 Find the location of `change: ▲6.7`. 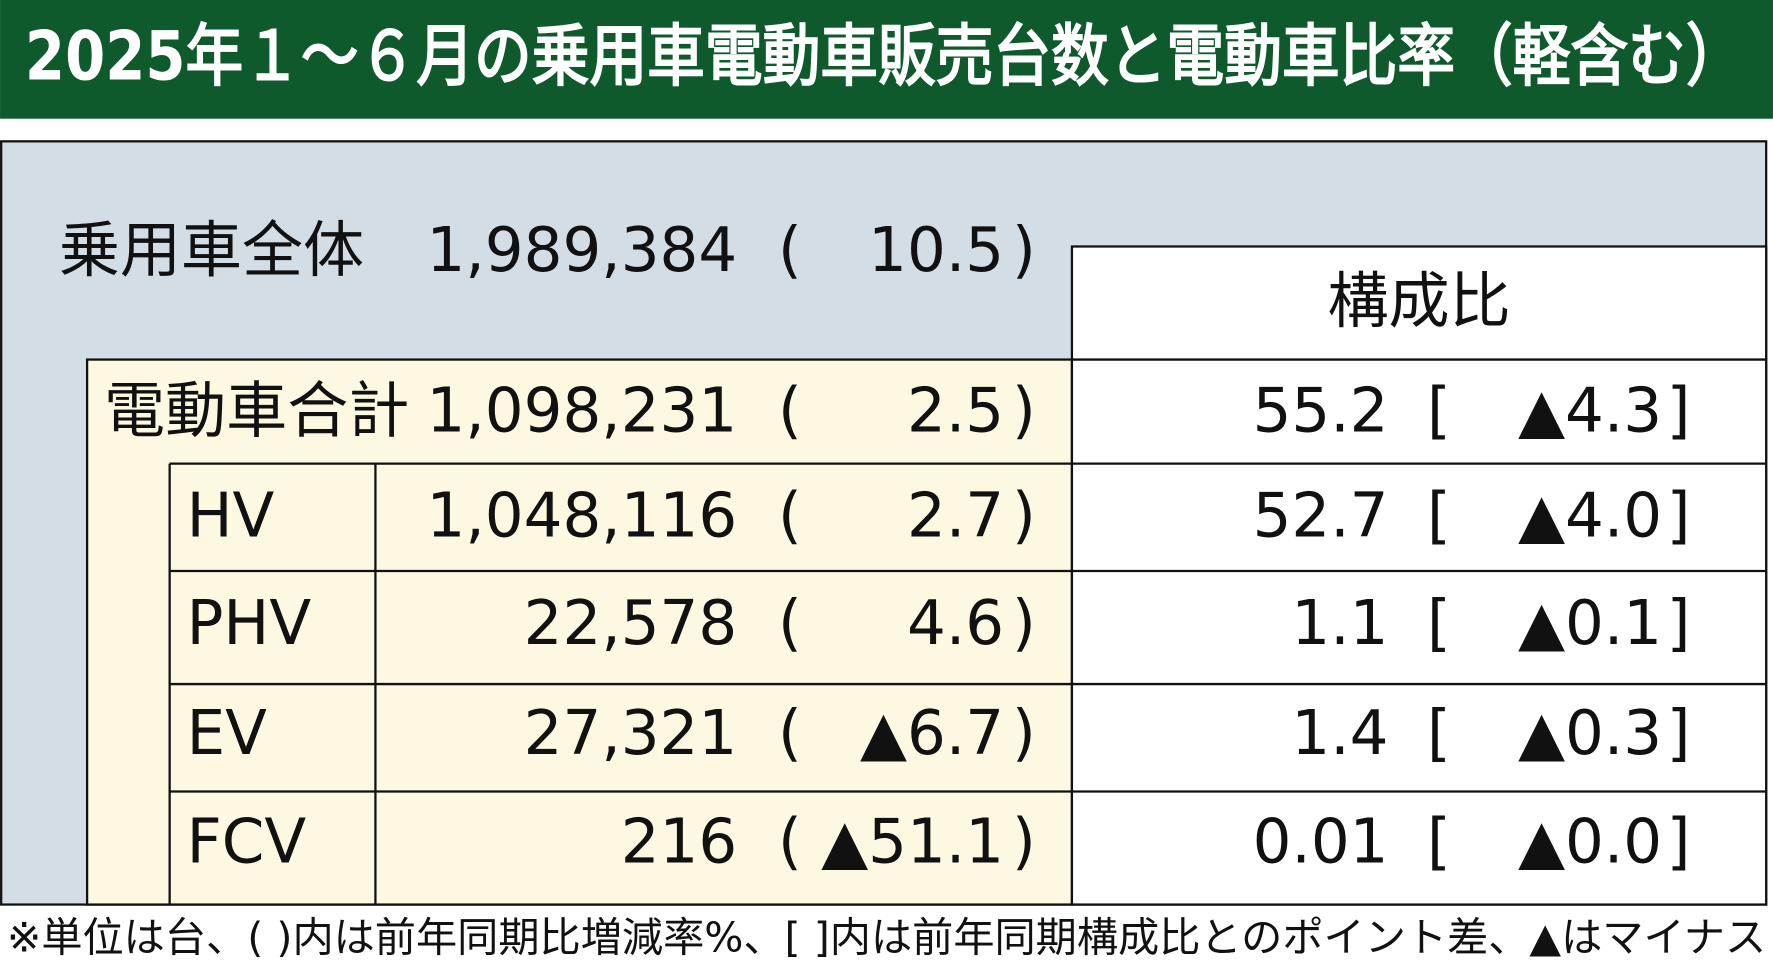

change: ▲6.7 is located at coordinates (932, 733).